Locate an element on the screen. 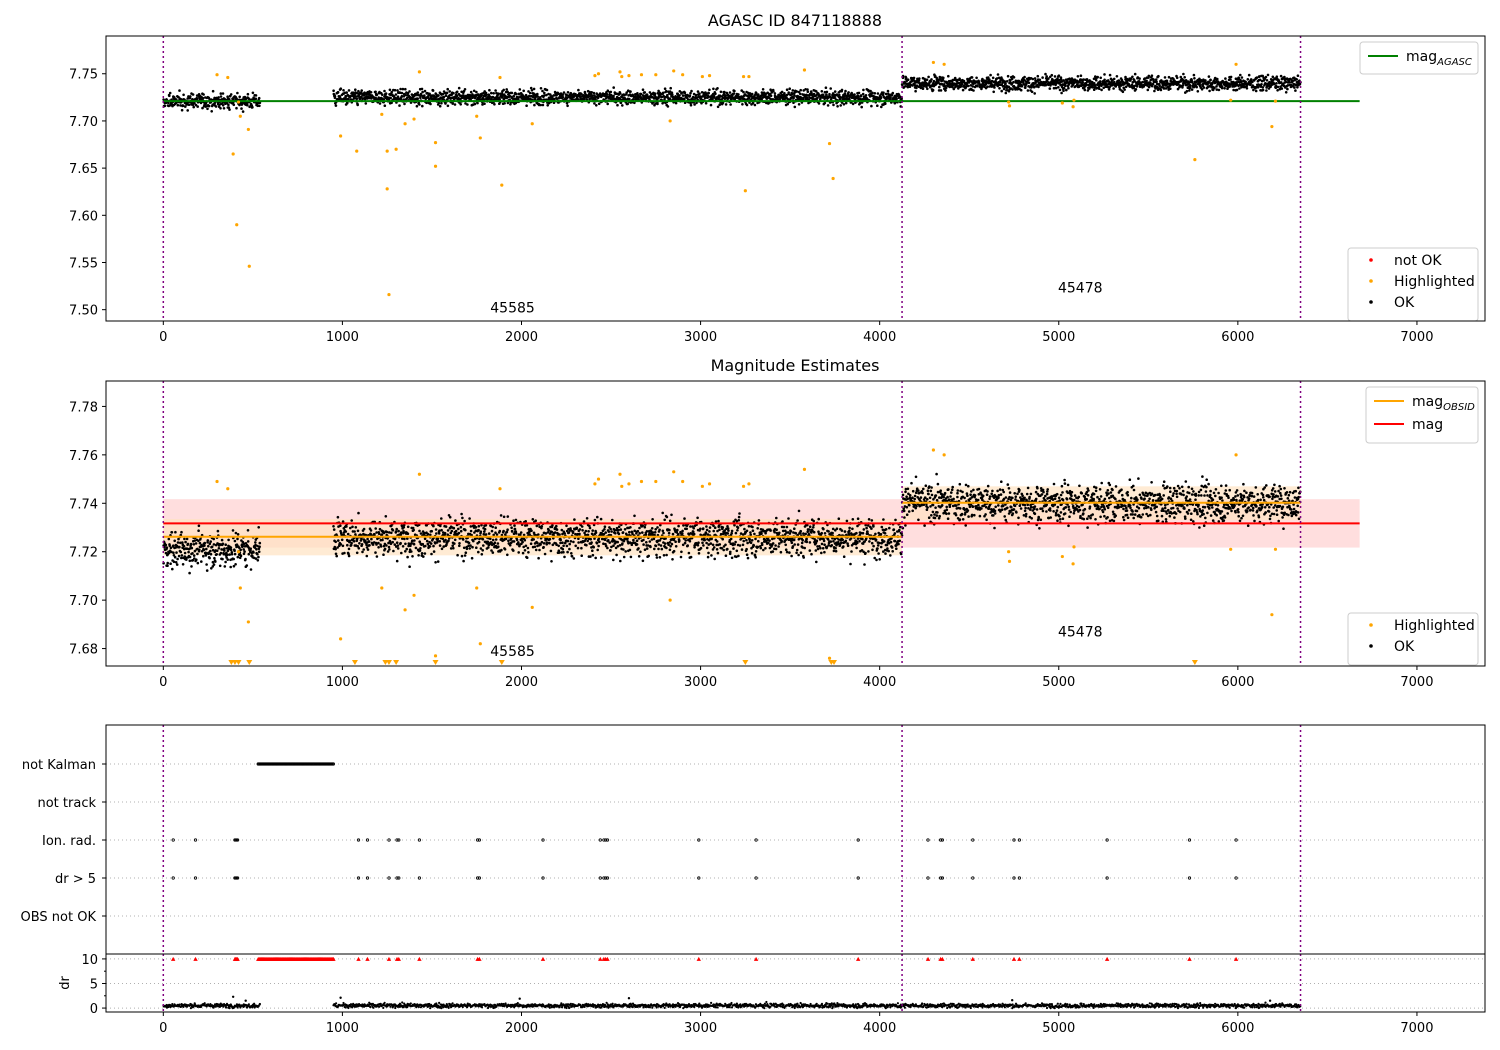 Image resolution: width=1500 pixels, height=1050 pixels. y-tick-label: 7.60 is located at coordinates (83, 216).